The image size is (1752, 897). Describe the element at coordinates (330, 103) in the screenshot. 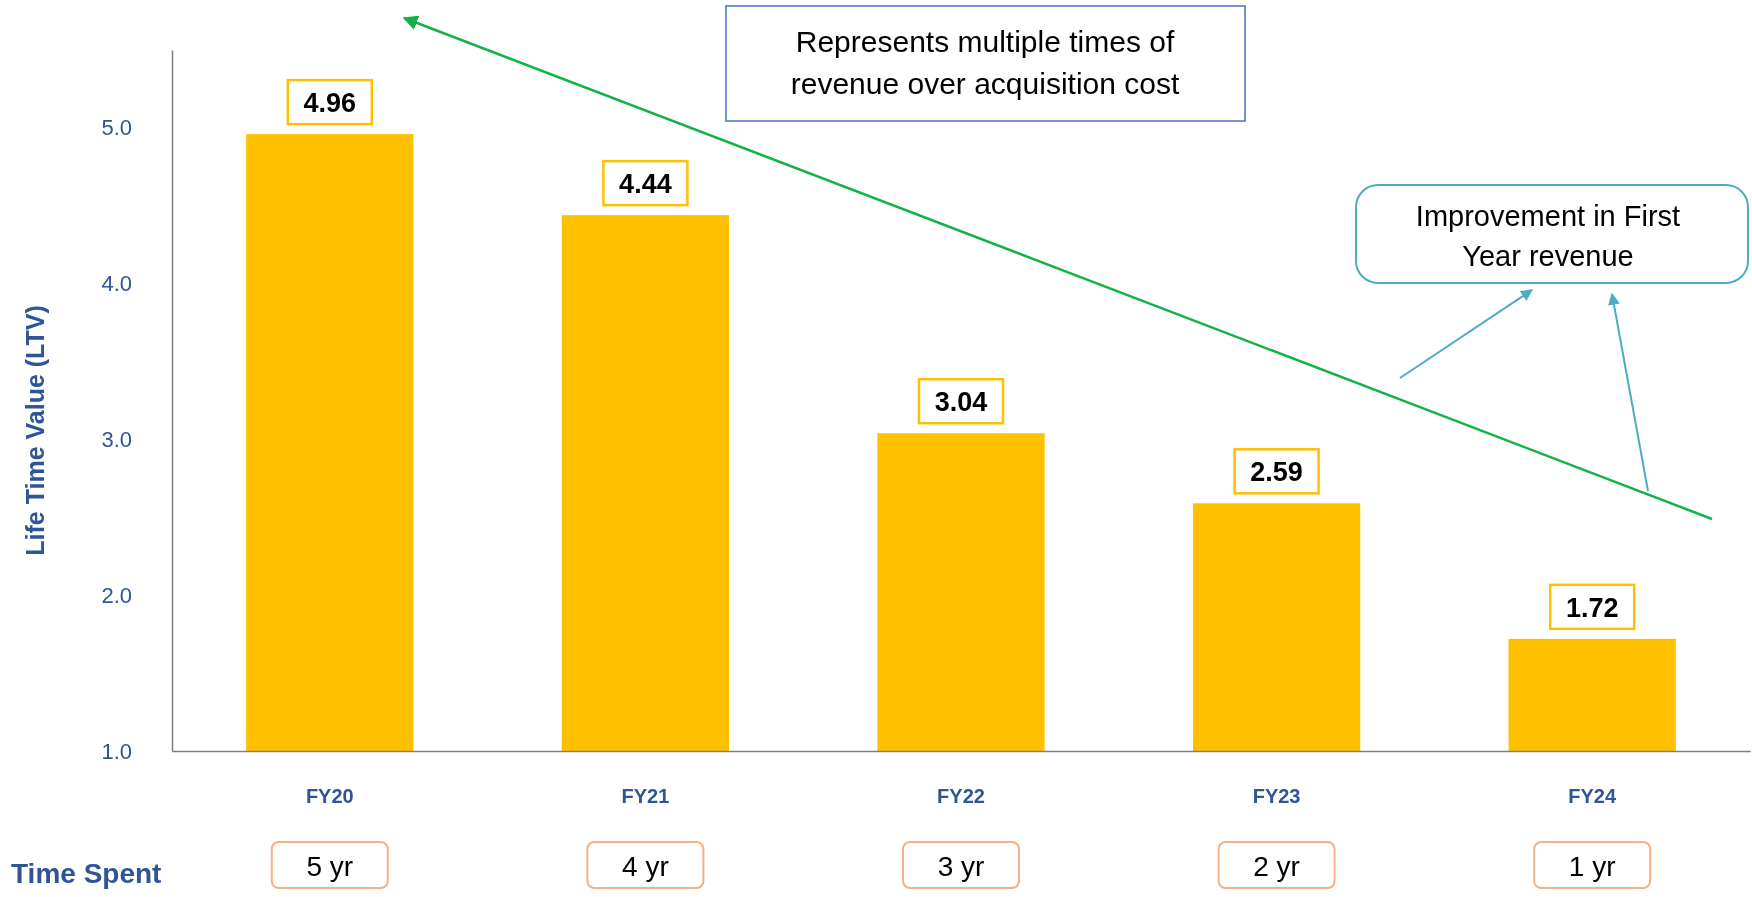

I see `data-label: 4.96` at that location.